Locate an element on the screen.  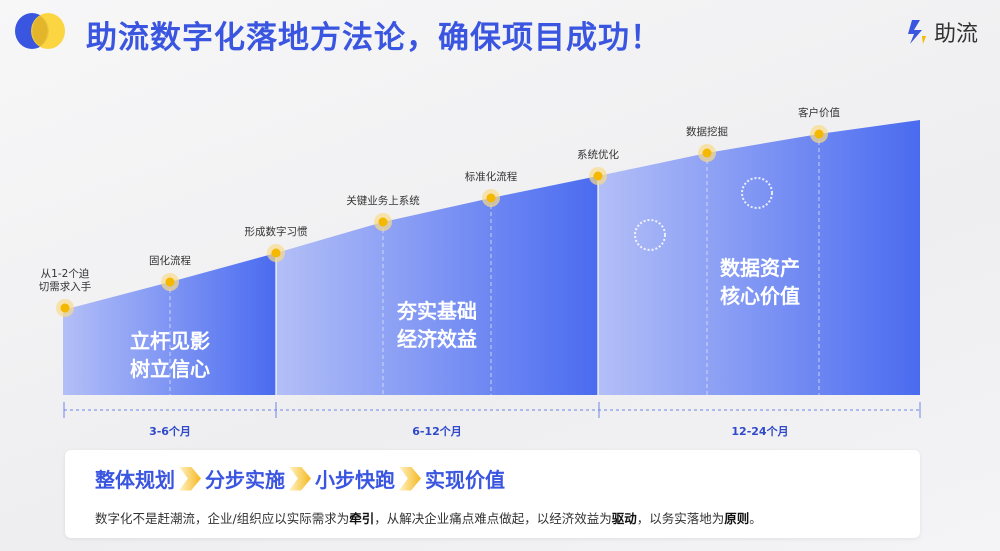
phase-1-duration: 3-6个月 is located at coordinates (170, 431).